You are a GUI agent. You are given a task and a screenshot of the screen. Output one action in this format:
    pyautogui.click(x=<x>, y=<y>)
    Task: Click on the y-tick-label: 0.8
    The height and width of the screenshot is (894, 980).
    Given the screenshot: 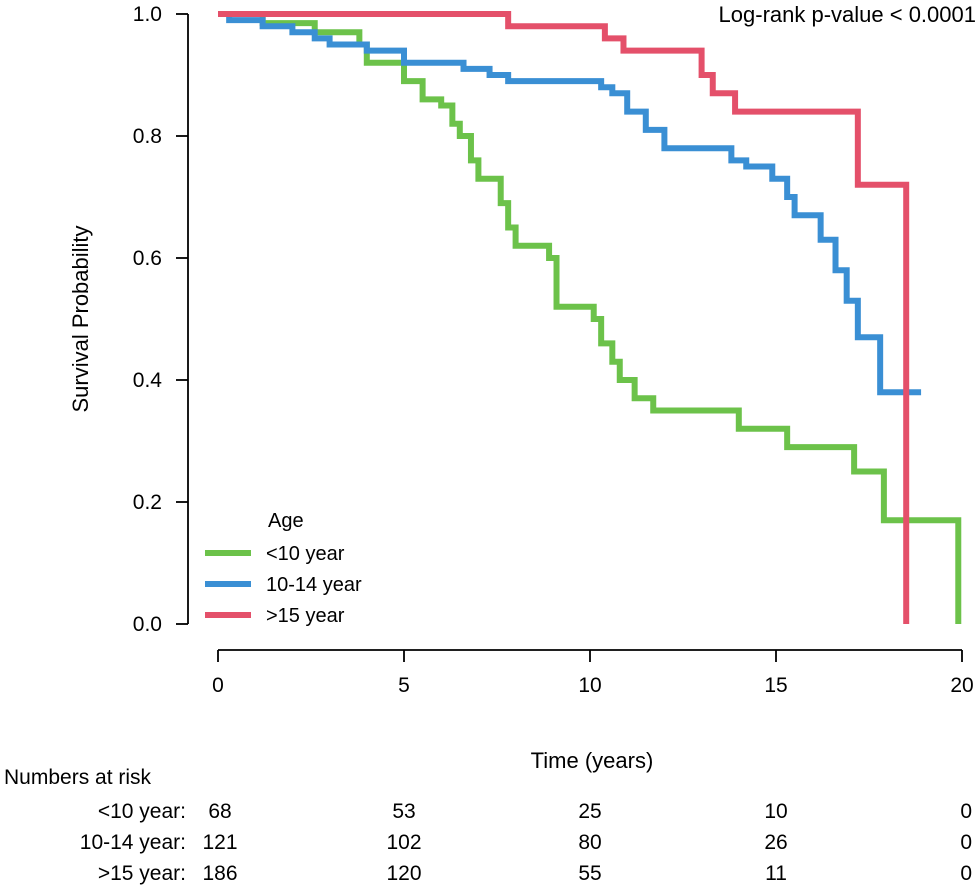 What is the action you would take?
    pyautogui.click(x=147, y=136)
    